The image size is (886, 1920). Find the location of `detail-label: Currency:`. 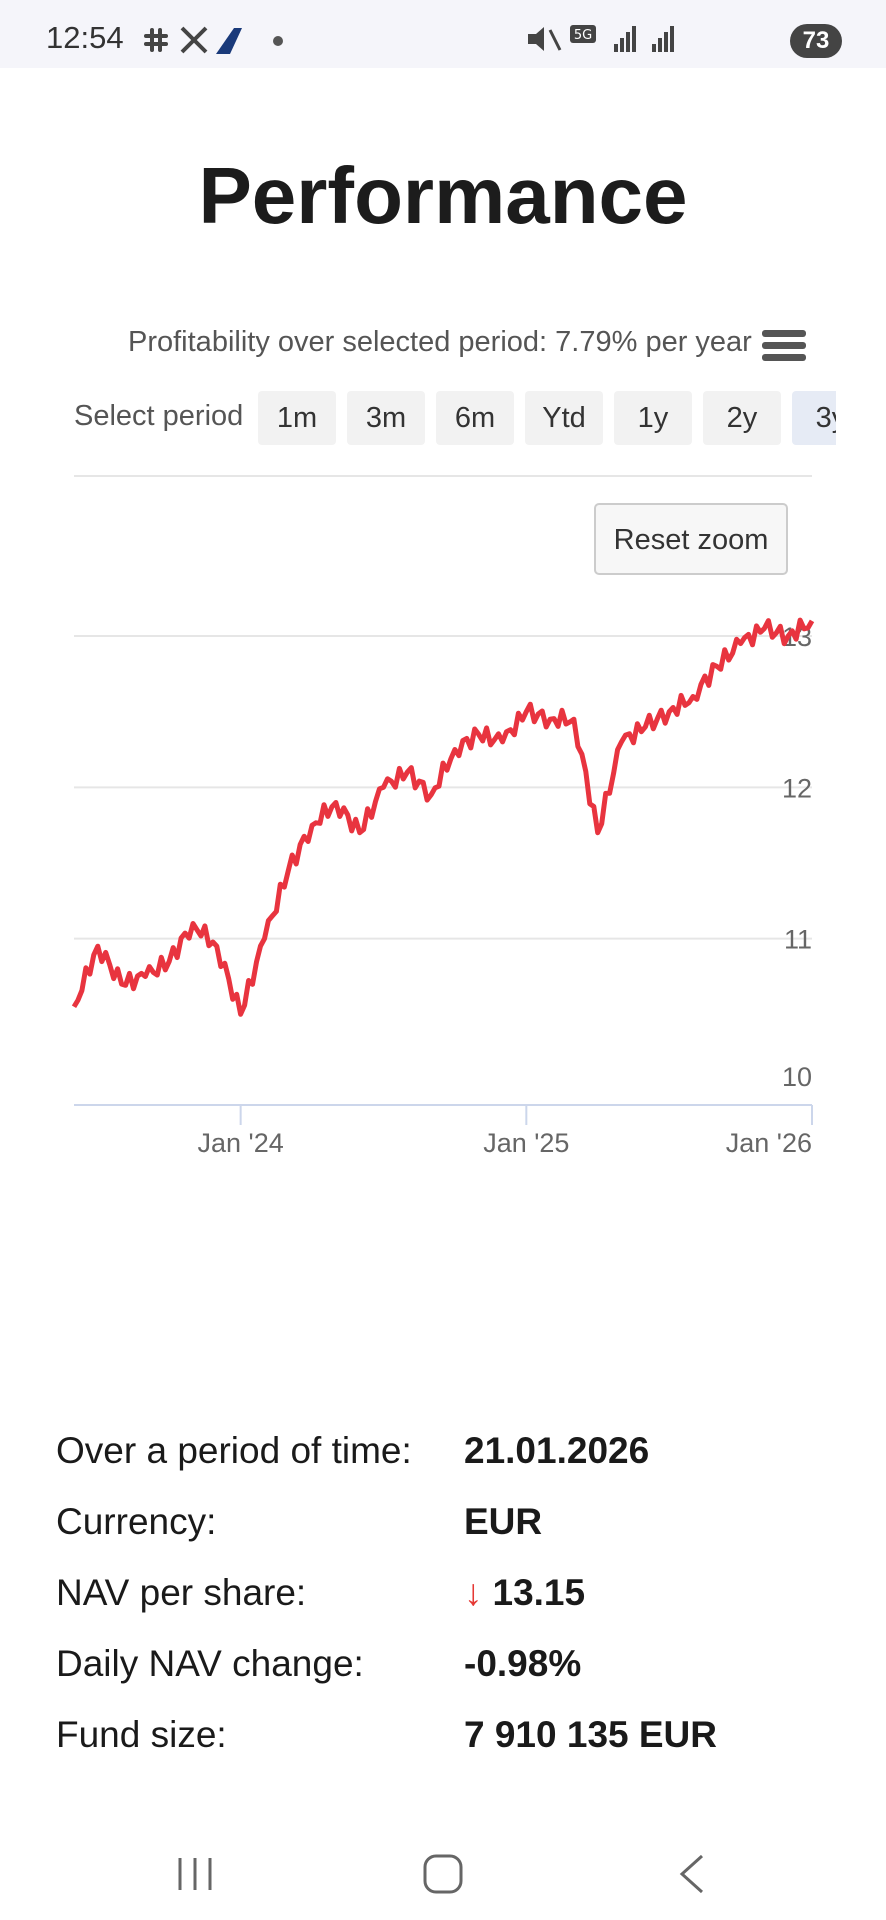

detail-label: Currency: is located at coordinates (136, 1521).